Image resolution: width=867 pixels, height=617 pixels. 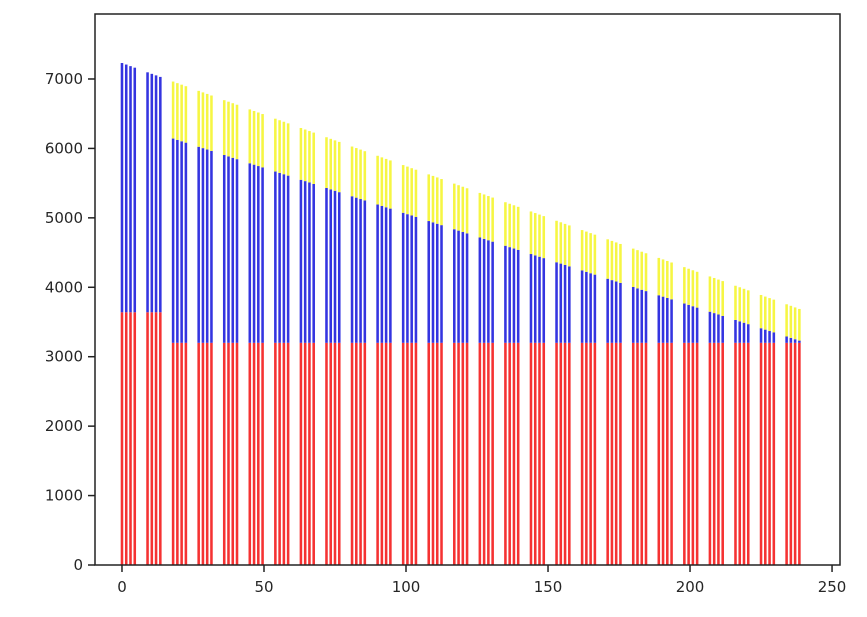 What do you see at coordinates (64, 148) in the screenshot?
I see `y-tick-label: 6000` at bounding box center [64, 148].